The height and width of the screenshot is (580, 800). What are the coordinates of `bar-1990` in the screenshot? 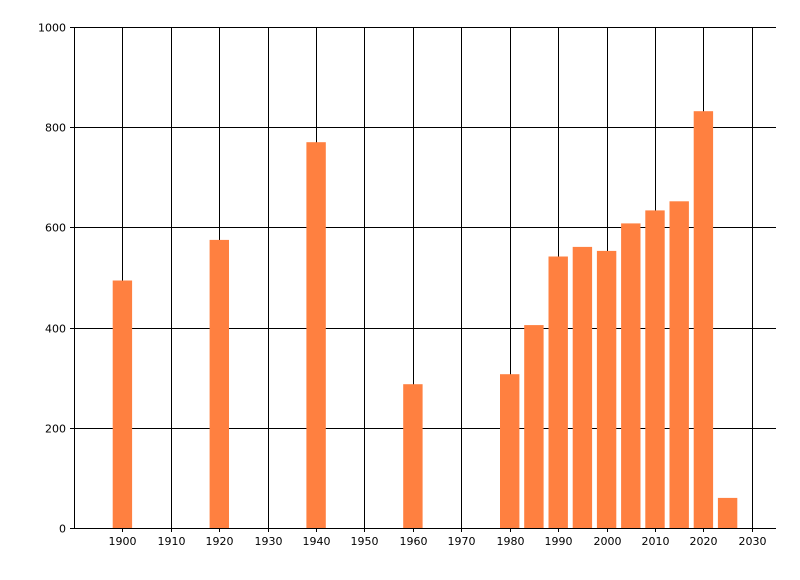 It's located at (558, 392).